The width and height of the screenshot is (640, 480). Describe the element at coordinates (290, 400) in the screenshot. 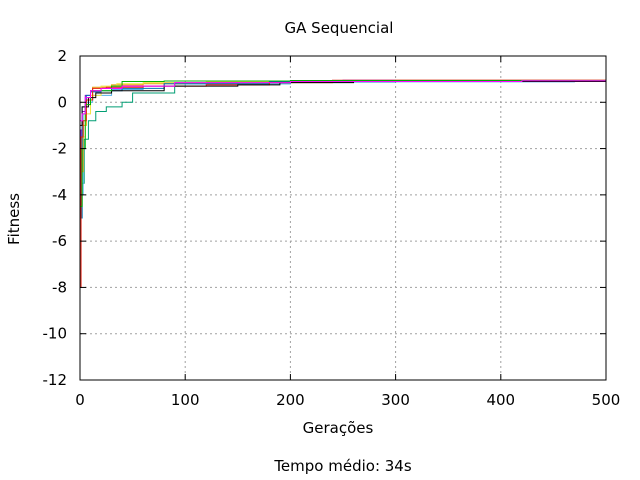

I see `x-tick-label: 200` at that location.